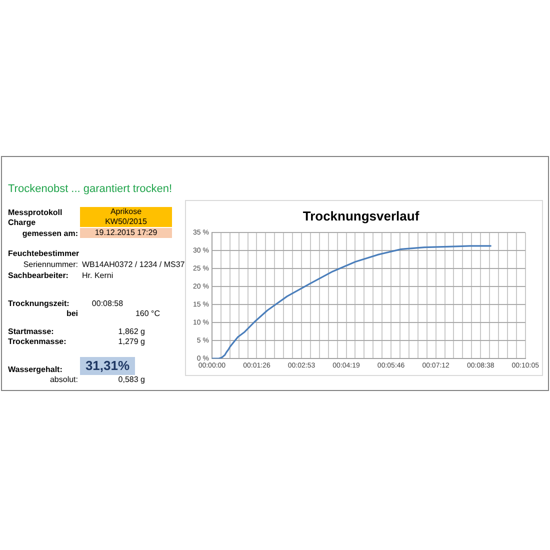 This screenshot has width=550, height=550. Describe the element at coordinates (361, 216) in the screenshot. I see `chart-title: Trocknungsverlauf` at that location.